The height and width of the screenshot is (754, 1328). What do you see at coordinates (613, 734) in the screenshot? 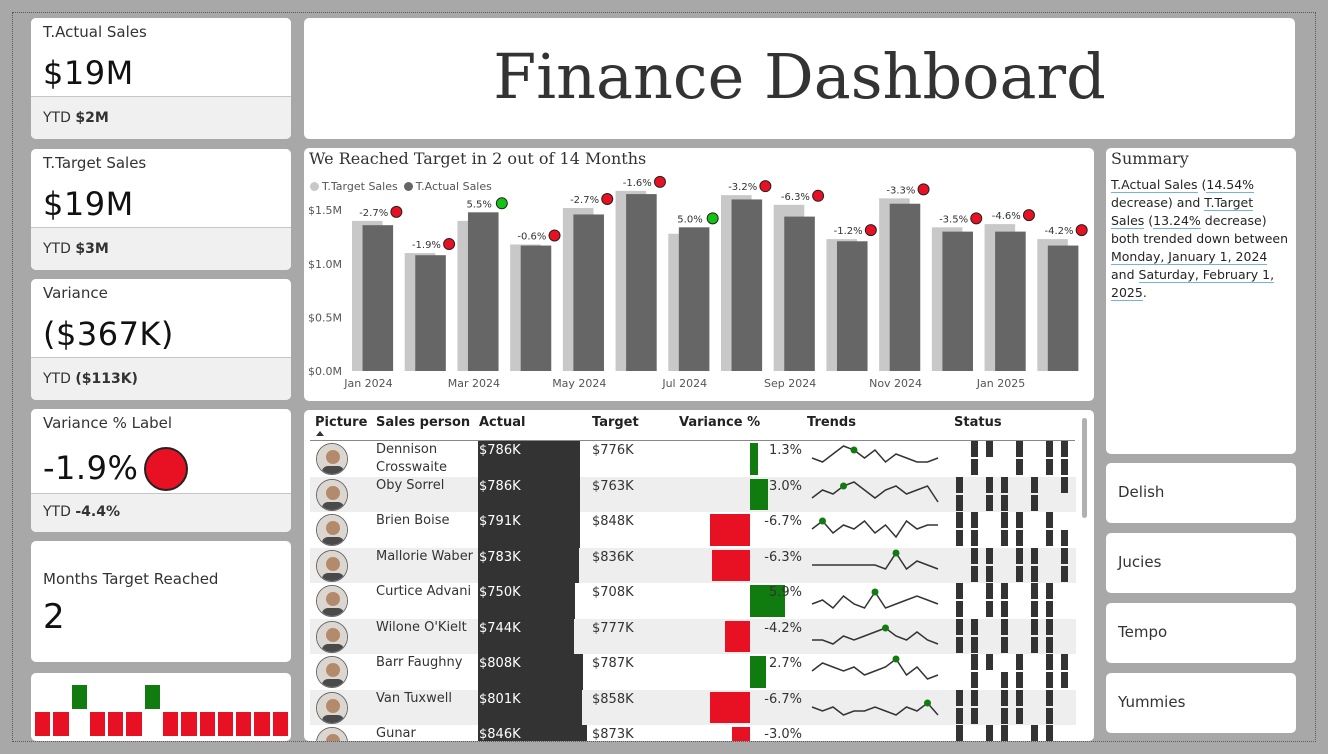
I see `target-value: $873K` at bounding box center [613, 734].